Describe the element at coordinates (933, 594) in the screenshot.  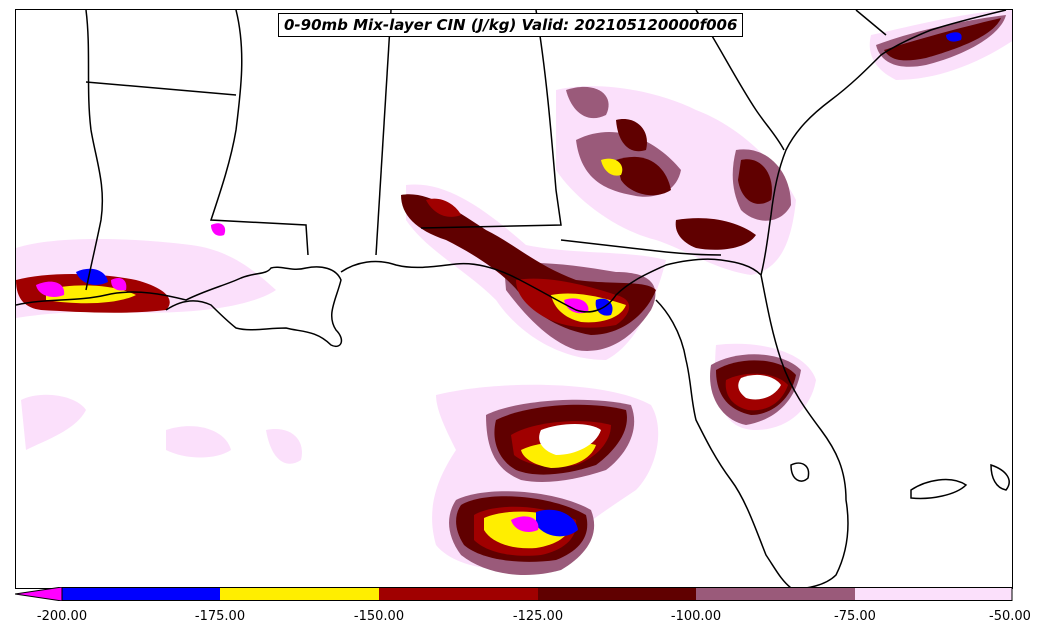
I see `colorbar-bin-pale` at that location.